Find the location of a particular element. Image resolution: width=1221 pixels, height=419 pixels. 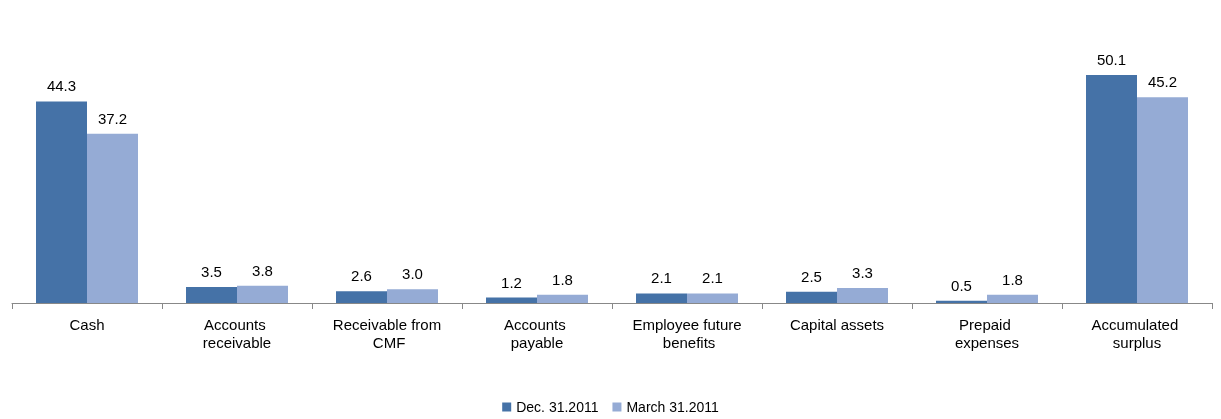

x-tick-label: Accounts payable is located at coordinates (537, 333).